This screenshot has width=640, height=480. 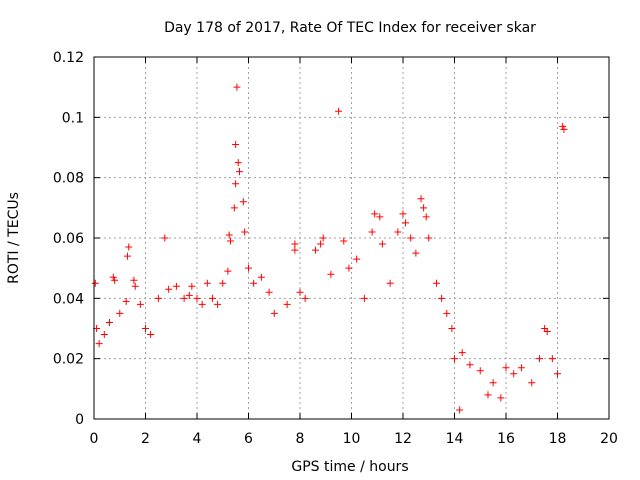 I want to click on y-tick-label: 0.08, so click(x=68, y=179).